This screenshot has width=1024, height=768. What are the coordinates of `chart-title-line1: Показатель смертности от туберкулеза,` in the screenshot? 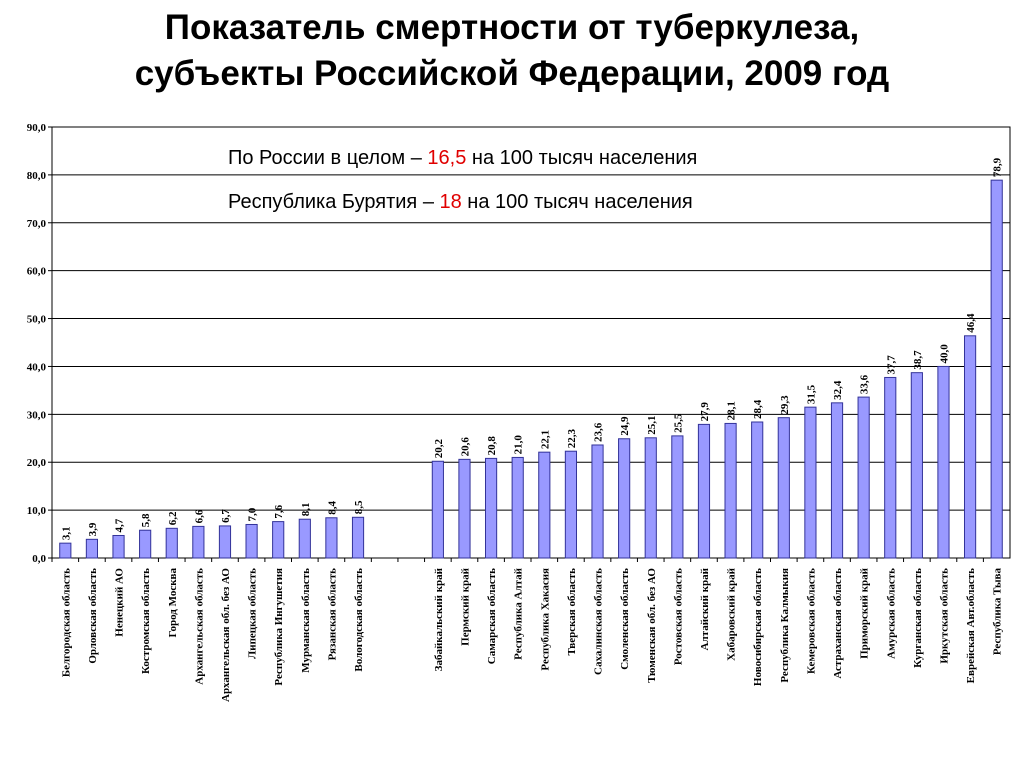 It's located at (512, 27).